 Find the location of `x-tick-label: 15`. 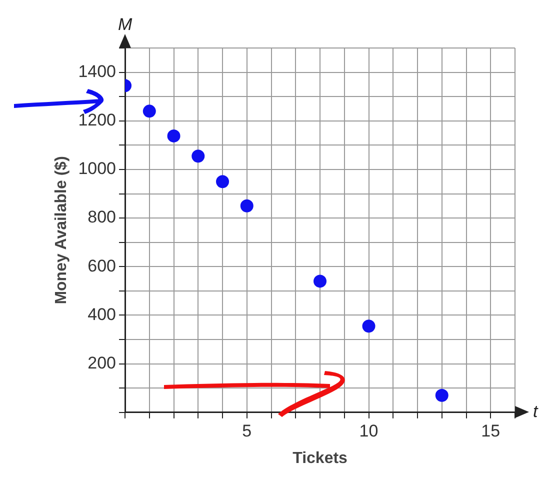

x-tick-label: 15 is located at coordinates (490, 430).